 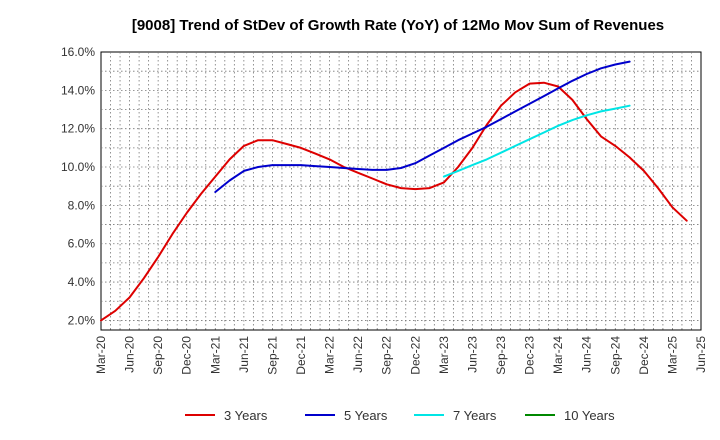 What do you see at coordinates (82, 205) in the screenshot?
I see `y-tick-label: 8.0%` at bounding box center [82, 205].